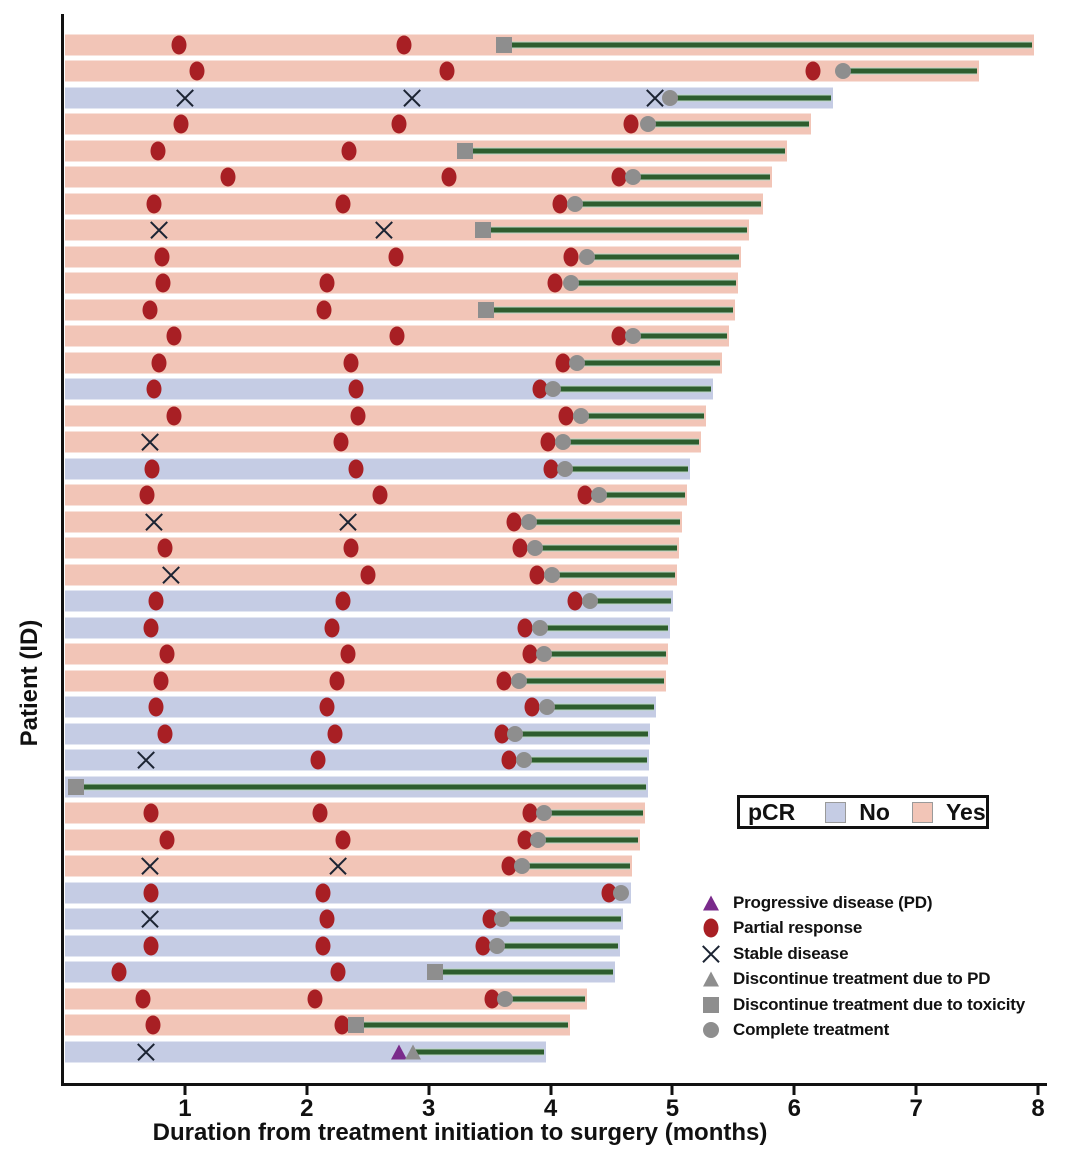 This screenshot has width=1080, height=1157. What do you see at coordinates (711, 903) in the screenshot?
I see `pd-legend-icon` at bounding box center [711, 903].